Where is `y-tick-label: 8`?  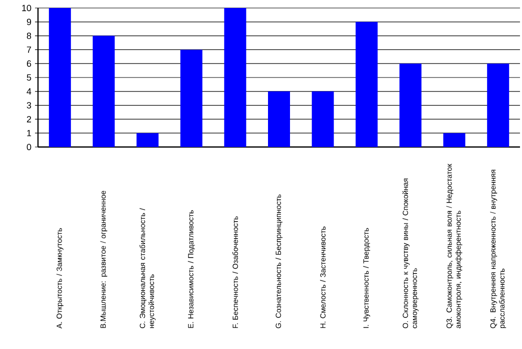
y-tick-label: 8 is located at coordinates (29, 35).